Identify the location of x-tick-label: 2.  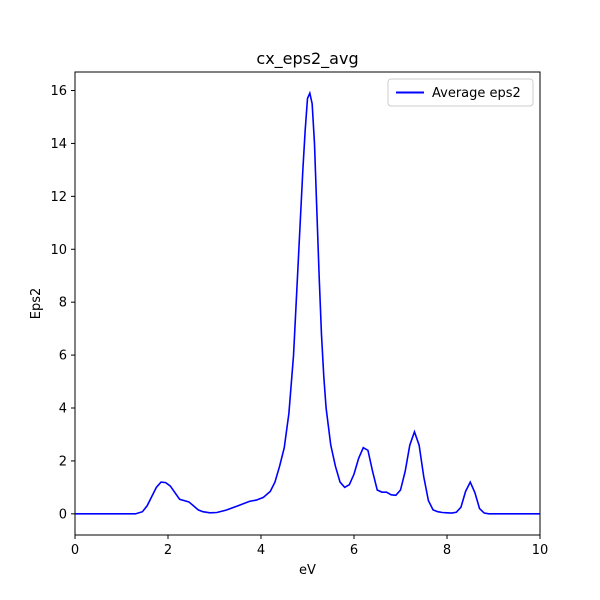
(168, 550).